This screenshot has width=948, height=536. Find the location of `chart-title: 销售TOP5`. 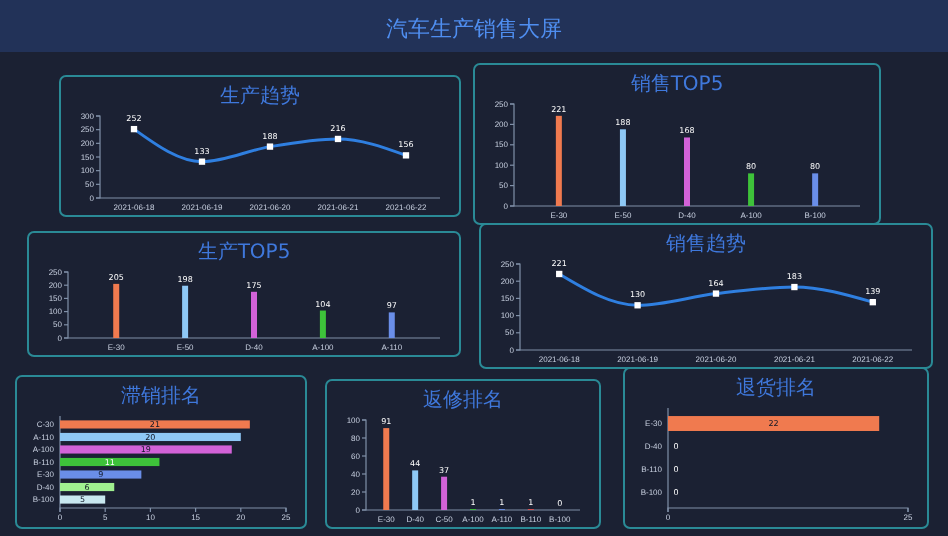

chart-title: 销售TOP5 is located at coordinates (676, 84).